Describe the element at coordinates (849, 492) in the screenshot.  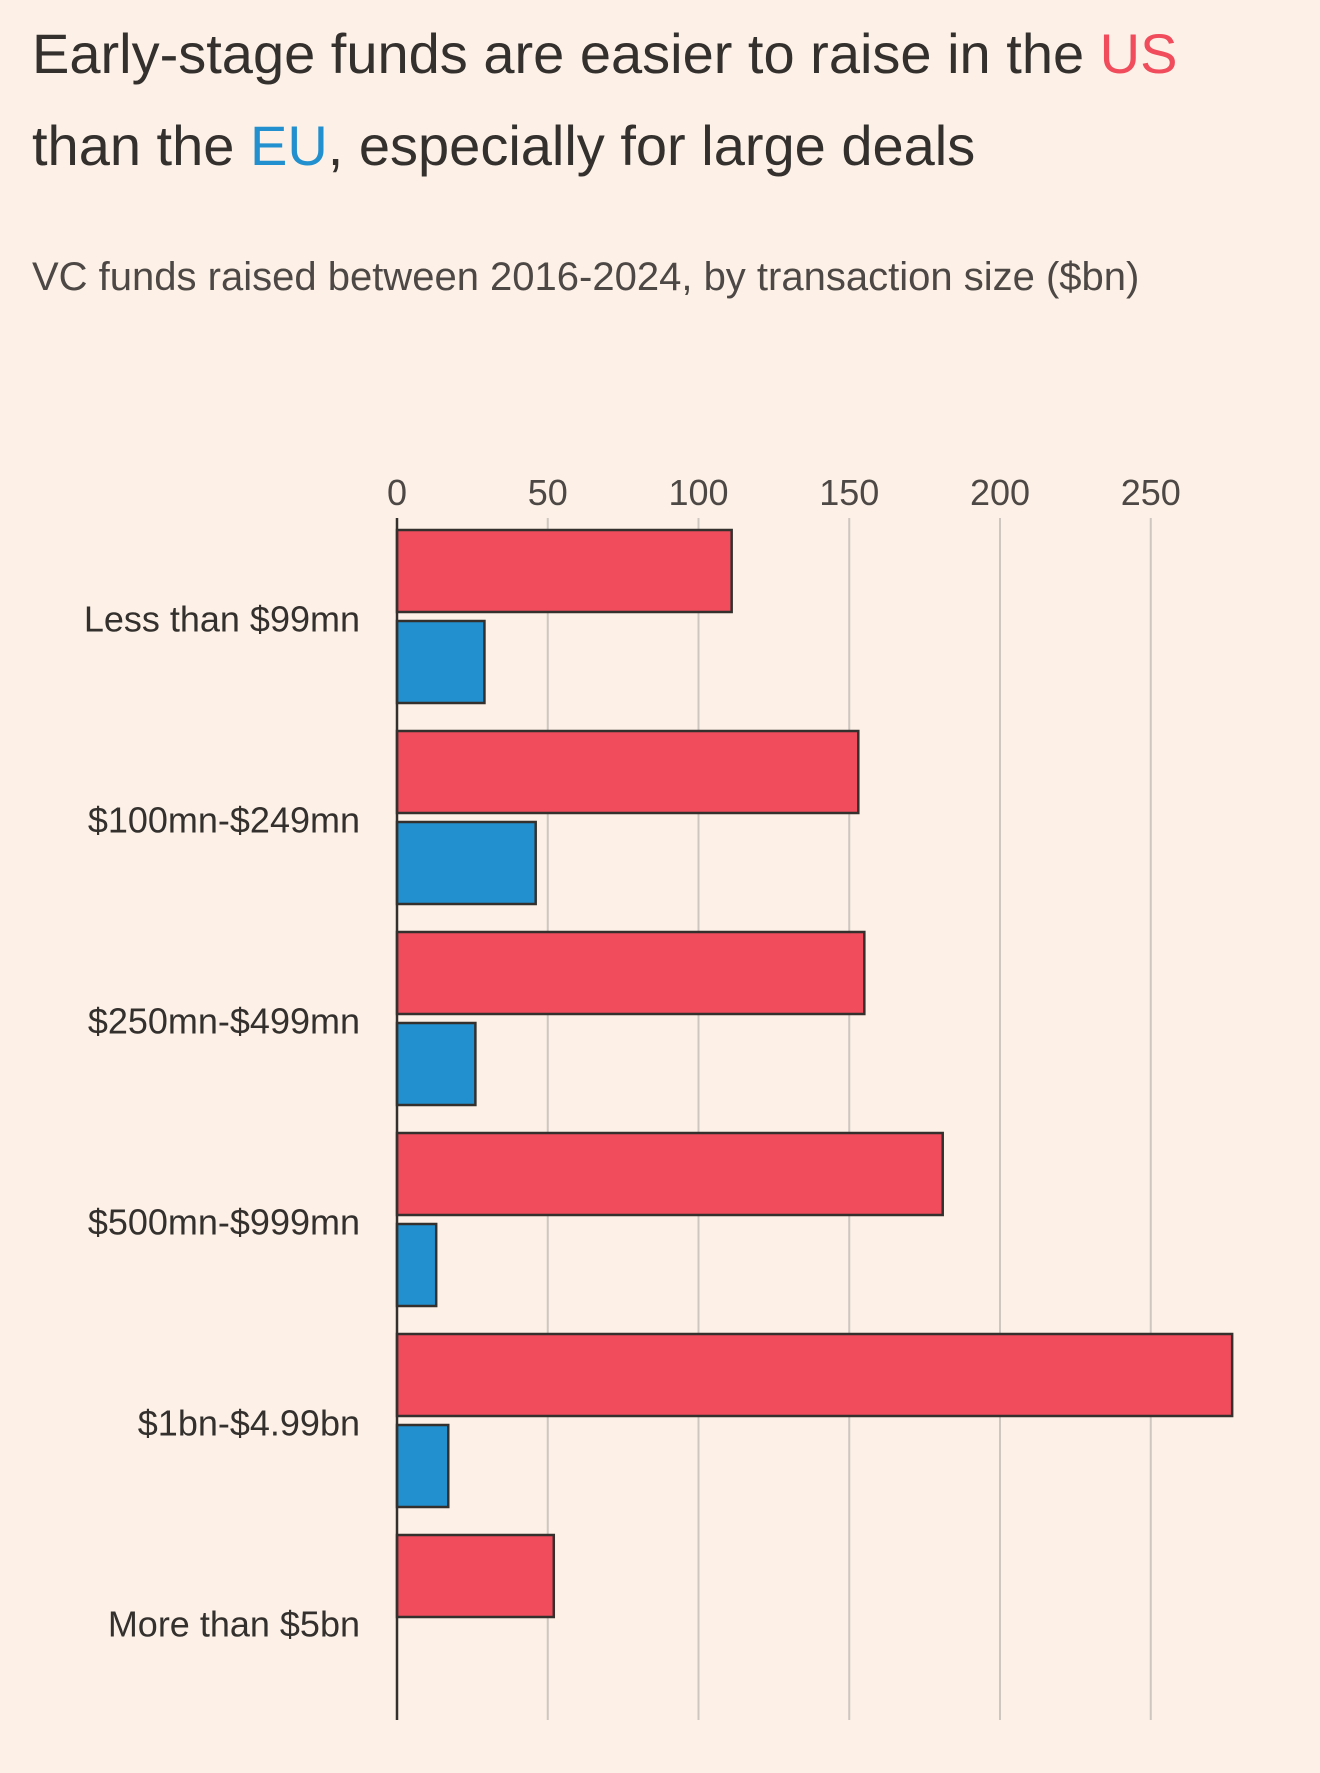
I see `x-tick-label-150: 150` at that location.